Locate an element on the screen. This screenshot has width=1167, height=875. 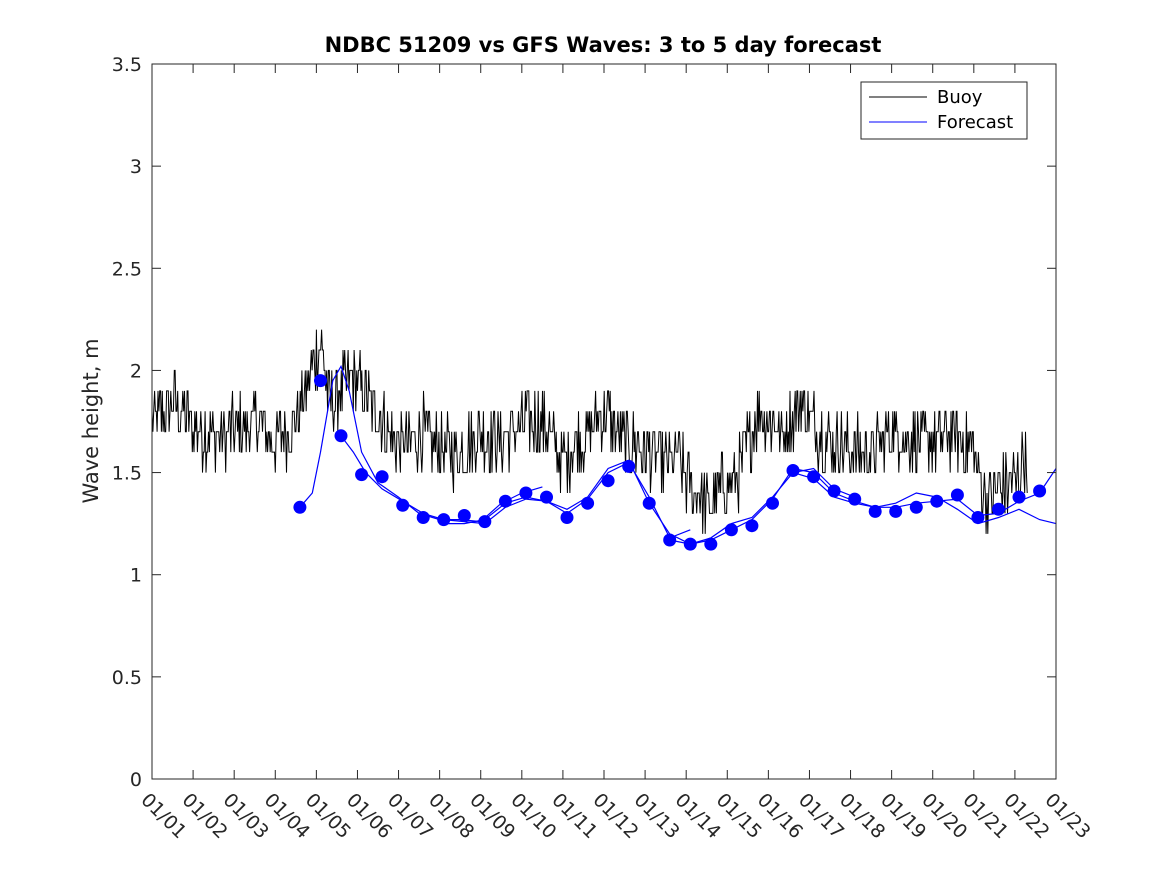
forecast-markers is located at coordinates (670, 462).